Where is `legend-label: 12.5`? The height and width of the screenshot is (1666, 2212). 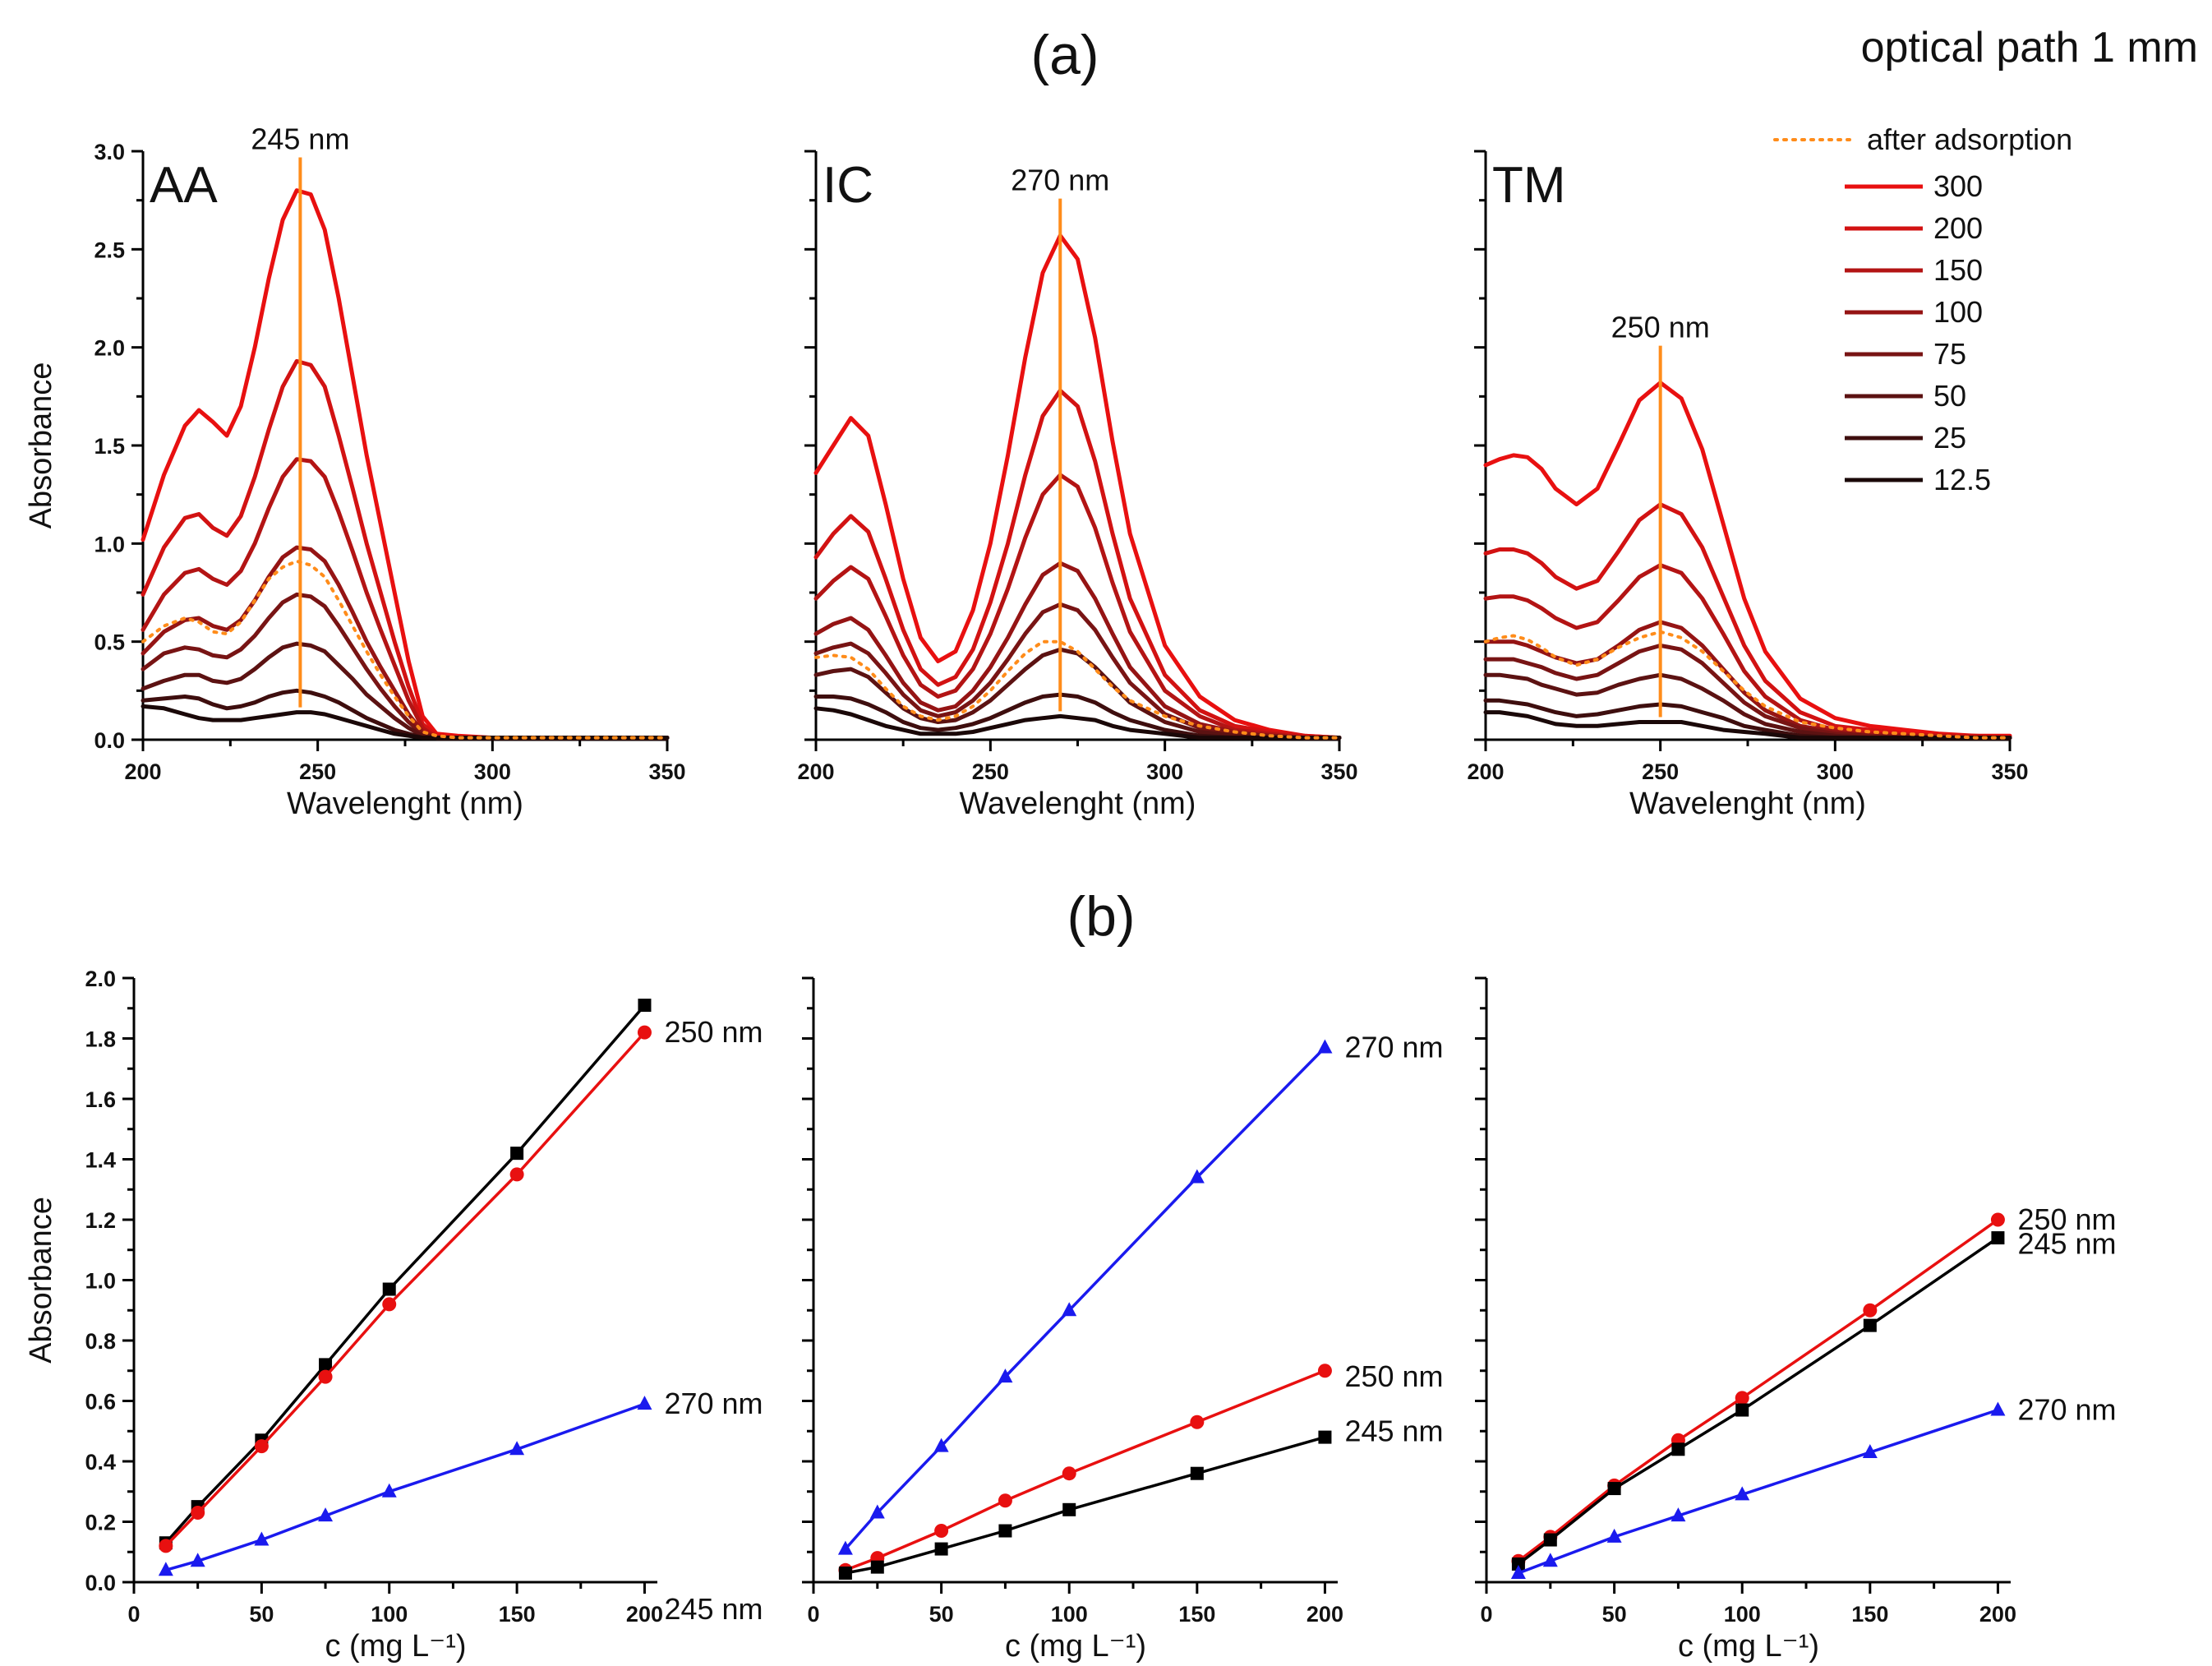 legend-label: 12.5 is located at coordinates (1962, 479).